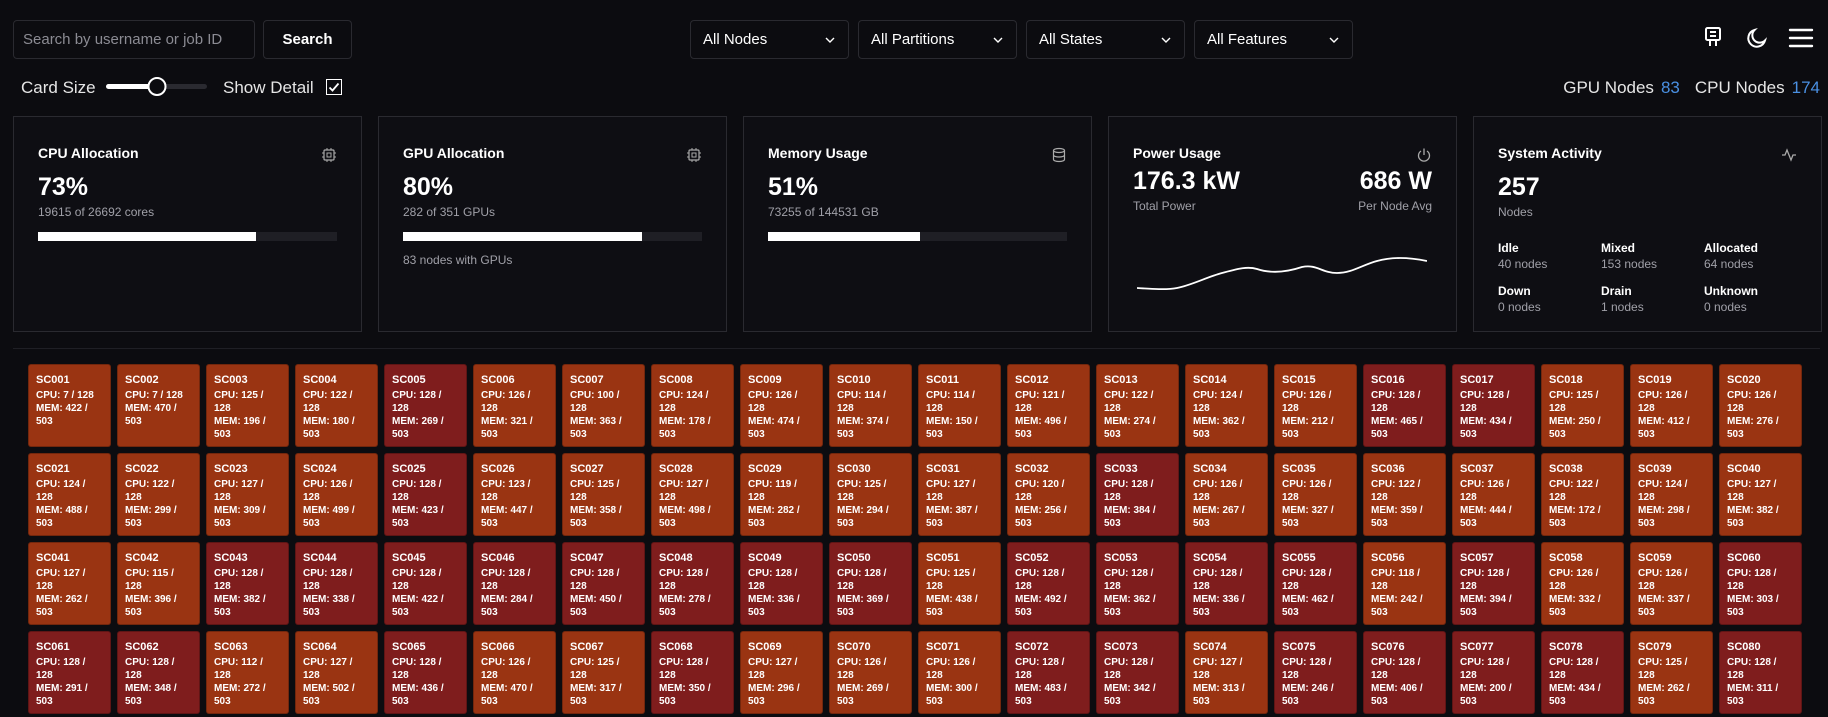  I want to click on node-mem: MEM: 242 / 503, so click(1397, 606).